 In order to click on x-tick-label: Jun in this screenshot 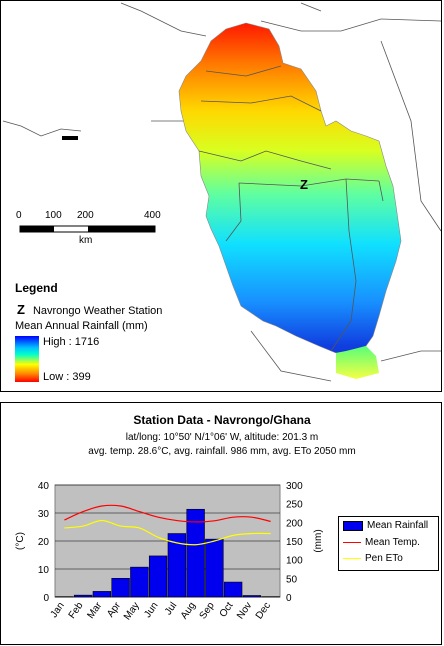, I will do `click(151, 610)`.